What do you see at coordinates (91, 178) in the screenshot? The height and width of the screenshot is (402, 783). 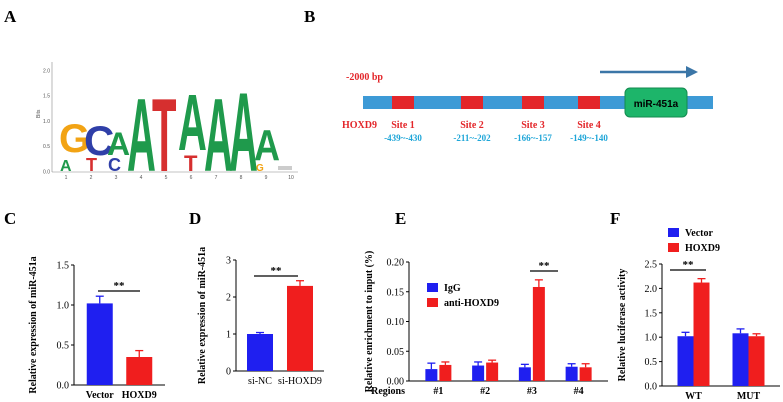 I see `logo-x-tick: 2` at bounding box center [91, 178].